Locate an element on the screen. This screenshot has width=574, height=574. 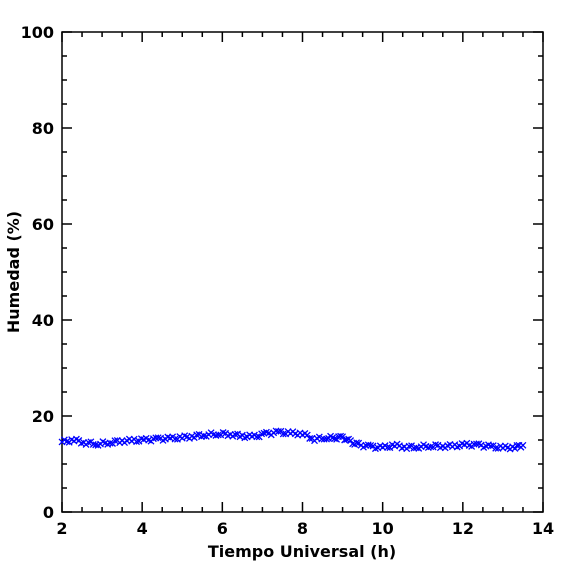
y-axis-label: Humedad (%) is located at coordinates (13, 272).